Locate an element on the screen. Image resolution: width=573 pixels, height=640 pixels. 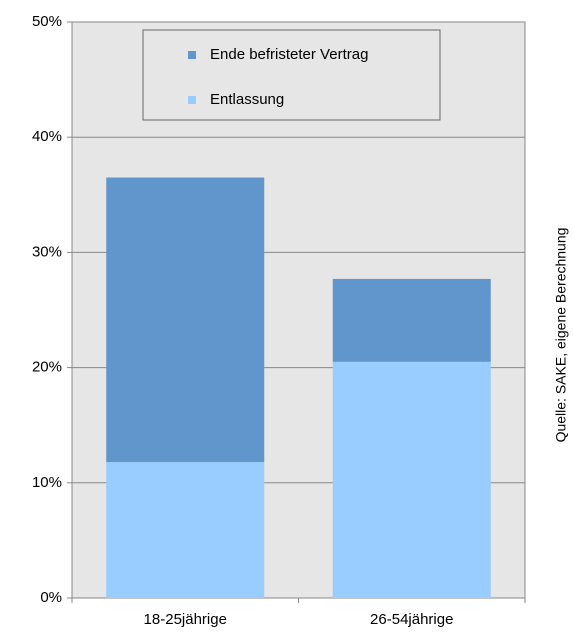
legend-box is located at coordinates (291, 75).